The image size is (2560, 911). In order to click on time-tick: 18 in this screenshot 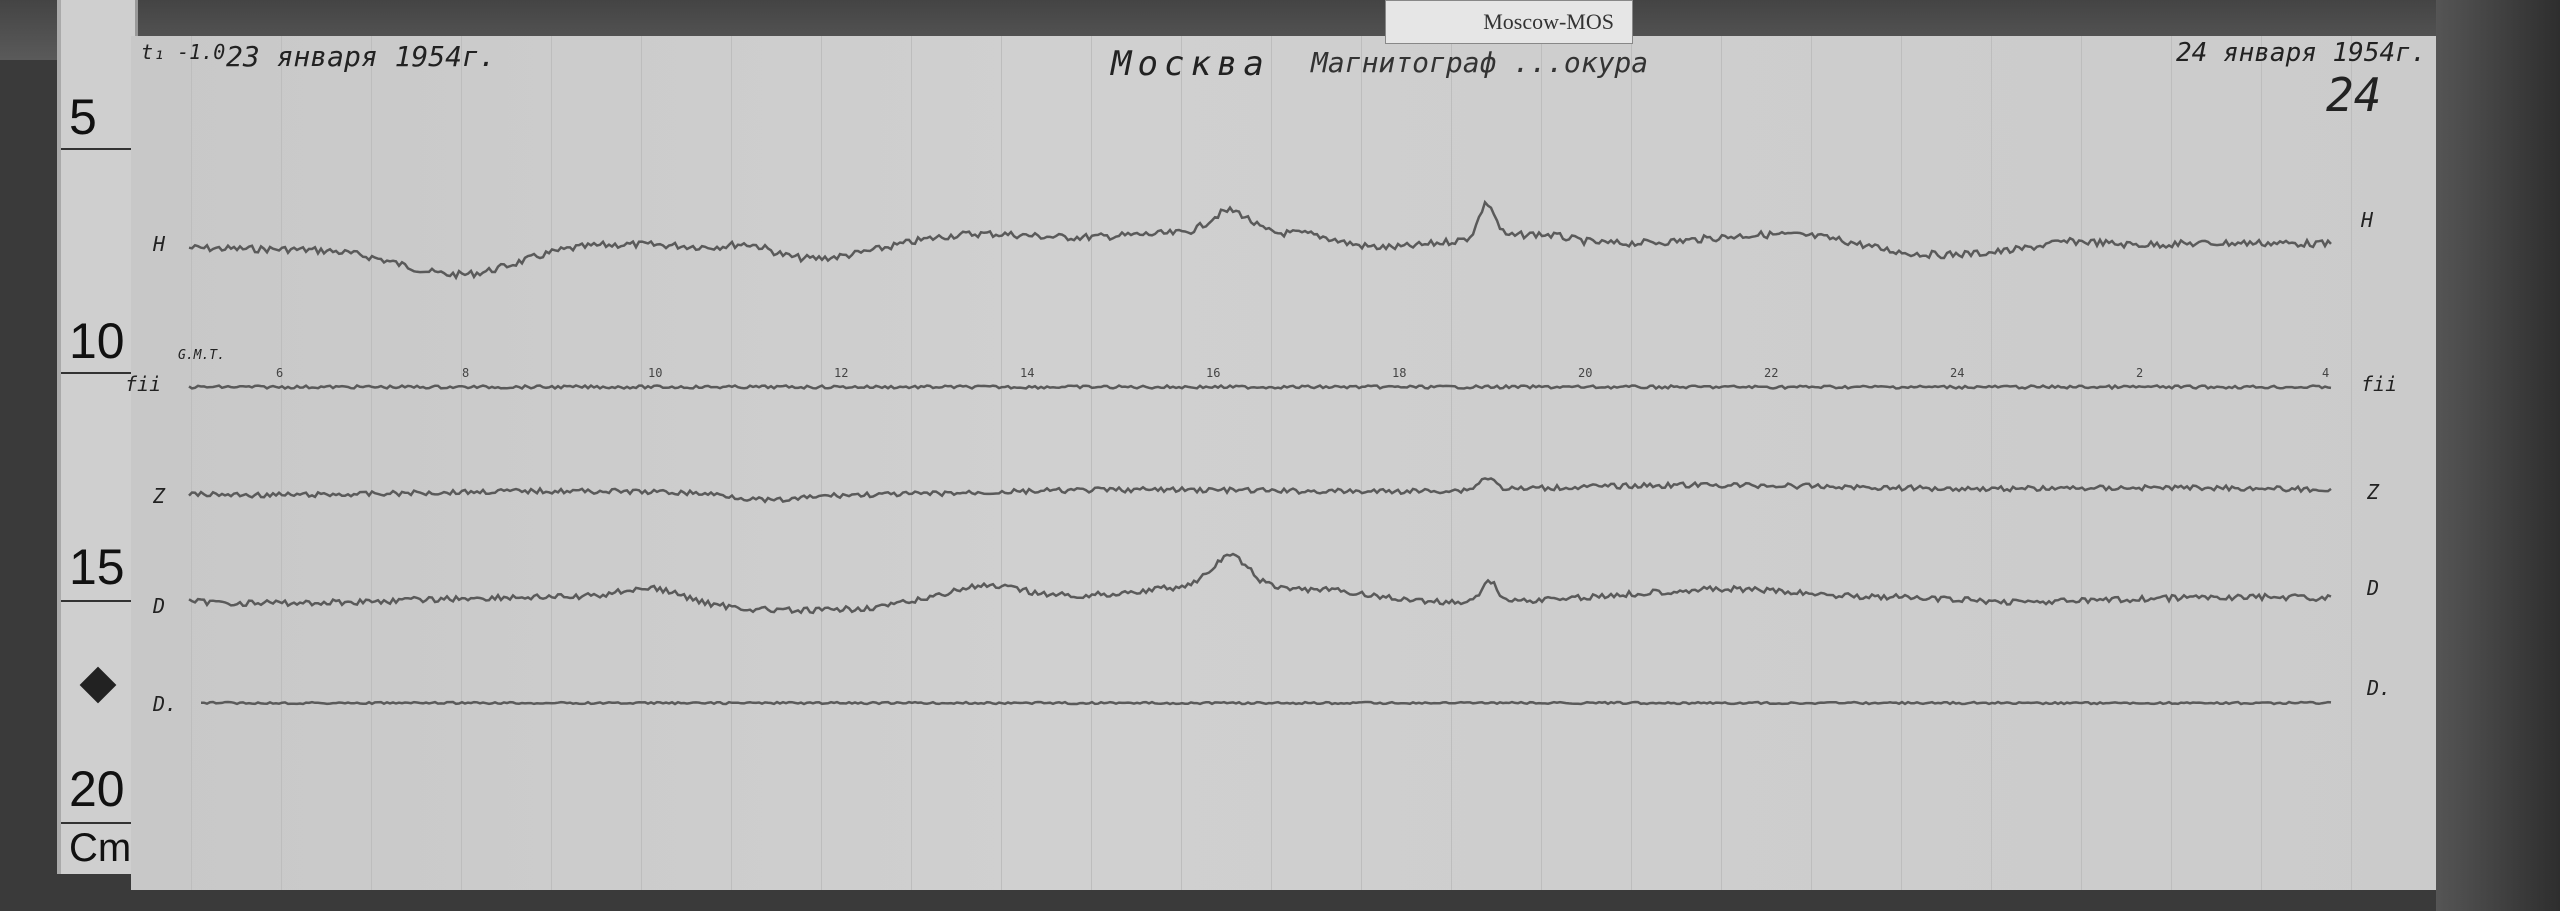, I will do `click(1399, 373)`.